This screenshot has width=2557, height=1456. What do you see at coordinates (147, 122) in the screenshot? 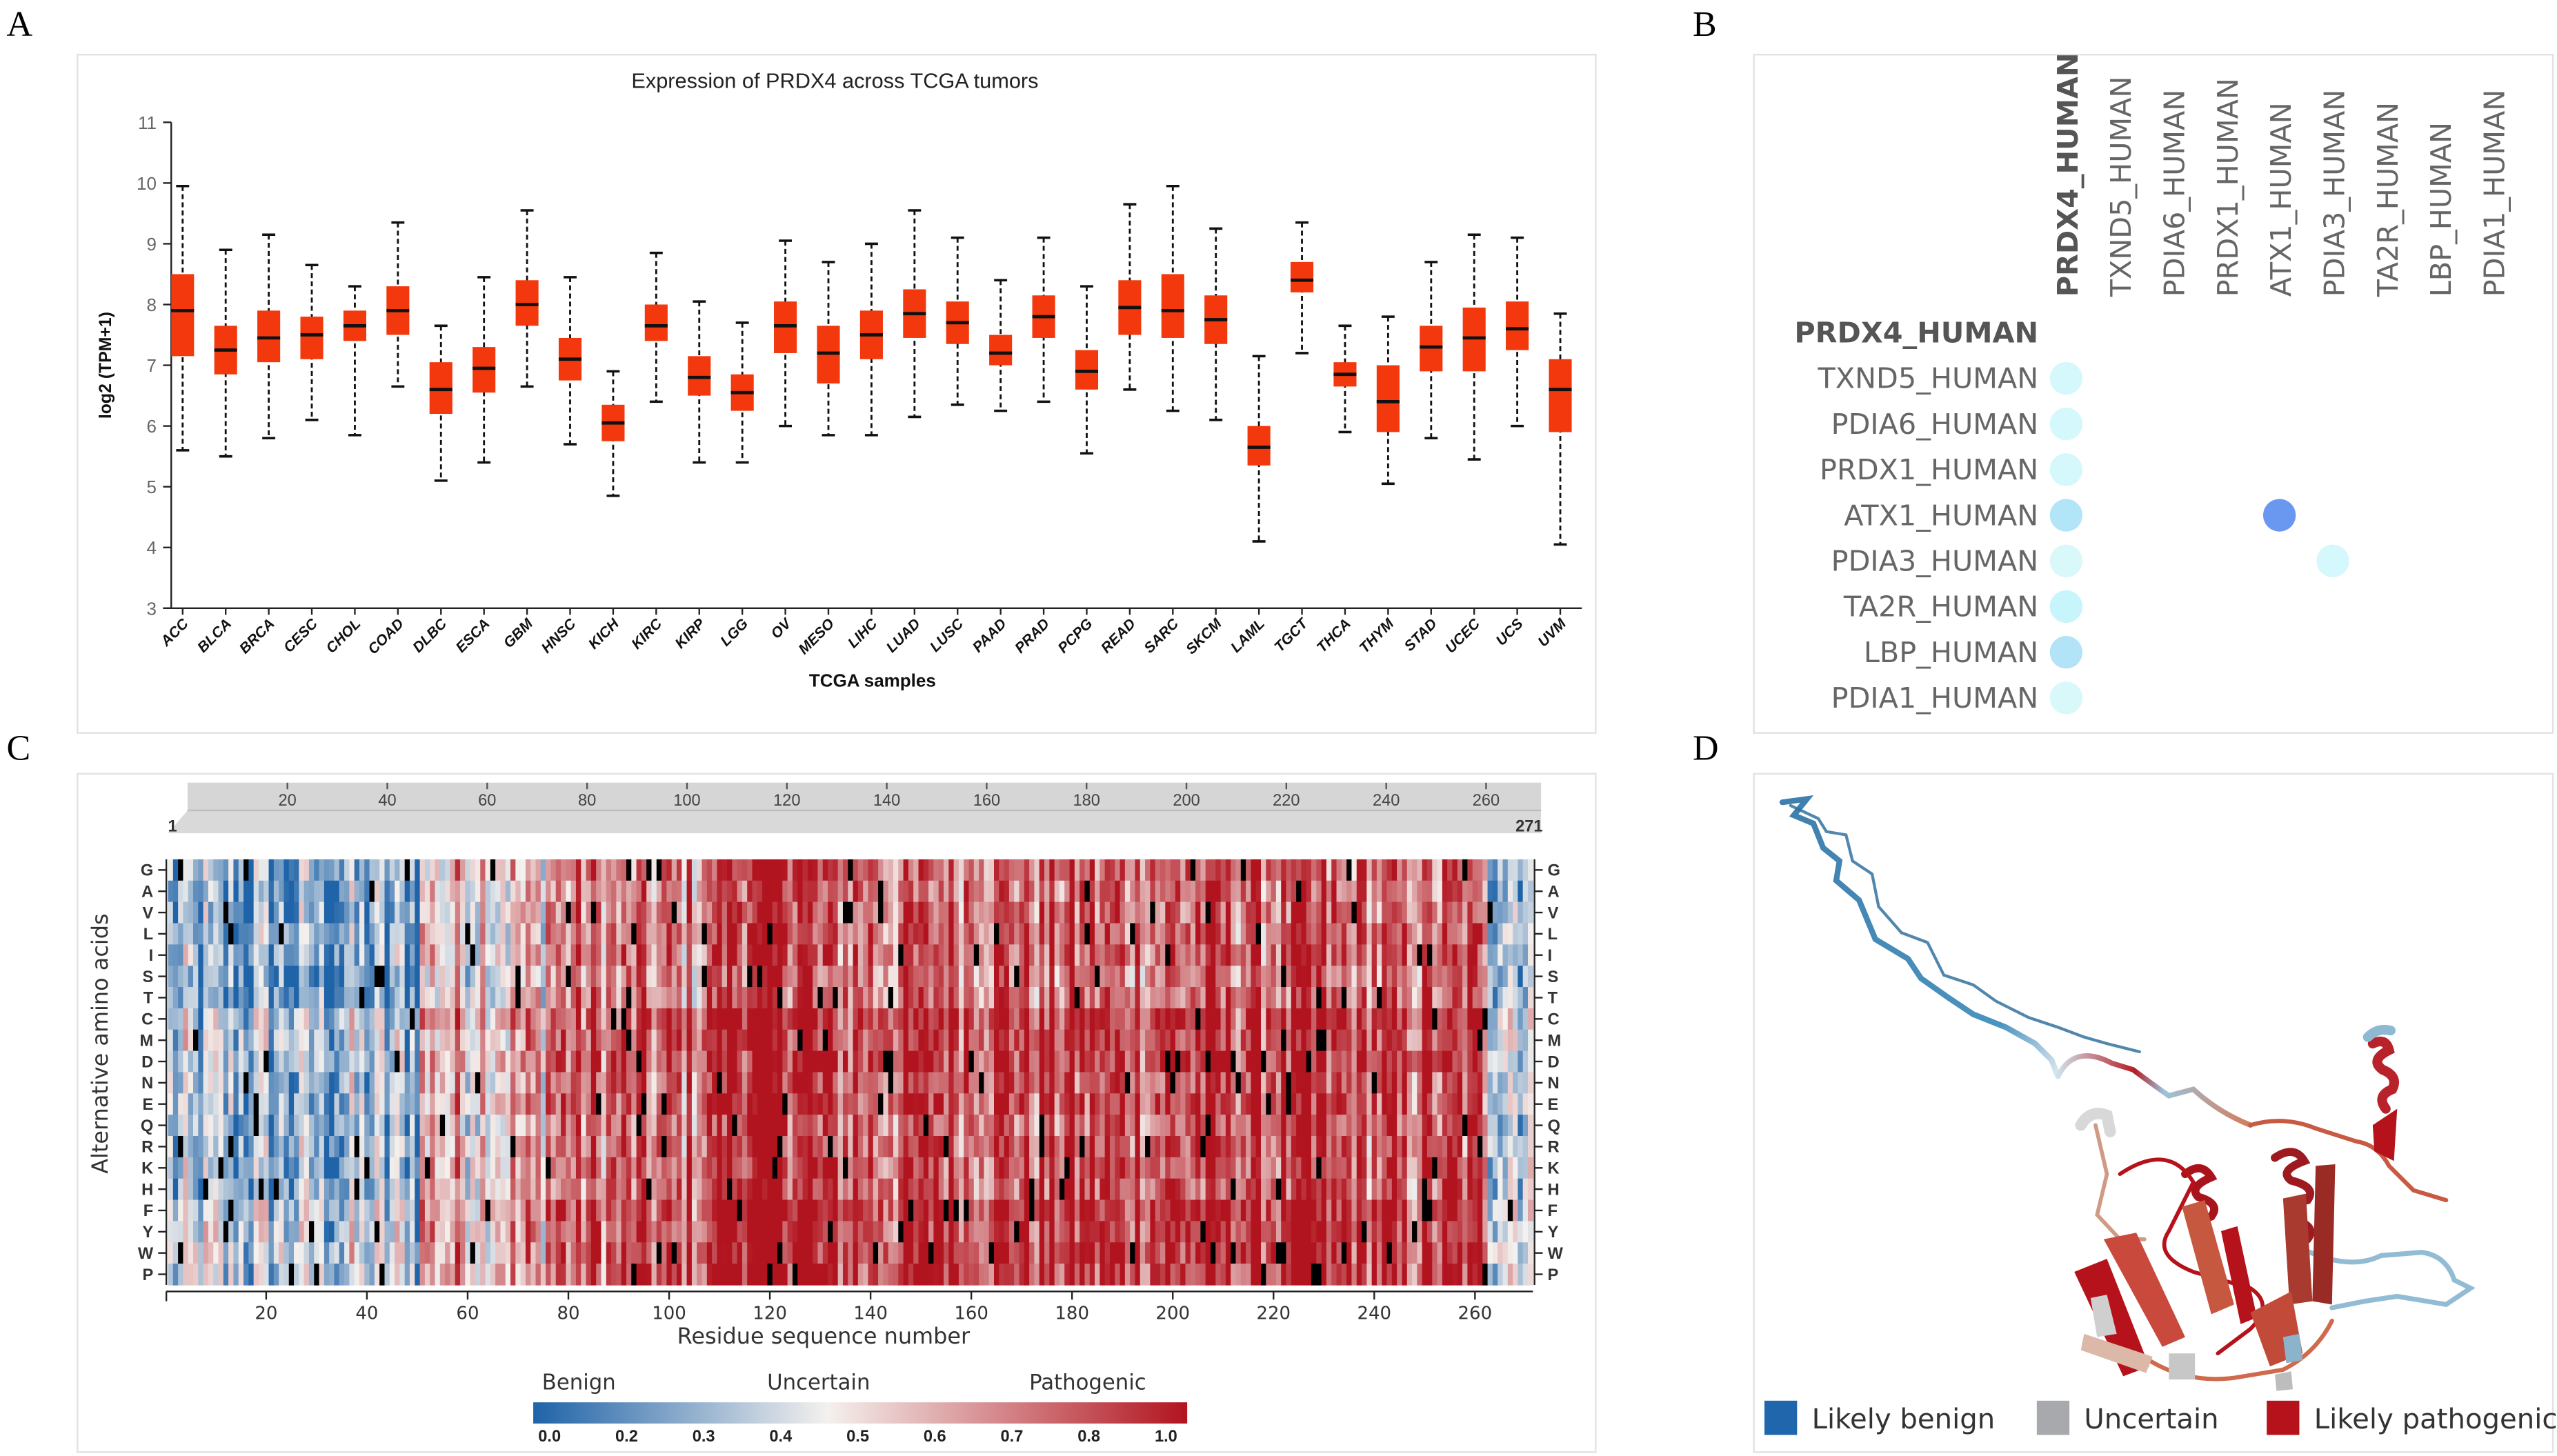
I see `y-tick-label: 11` at bounding box center [147, 122].